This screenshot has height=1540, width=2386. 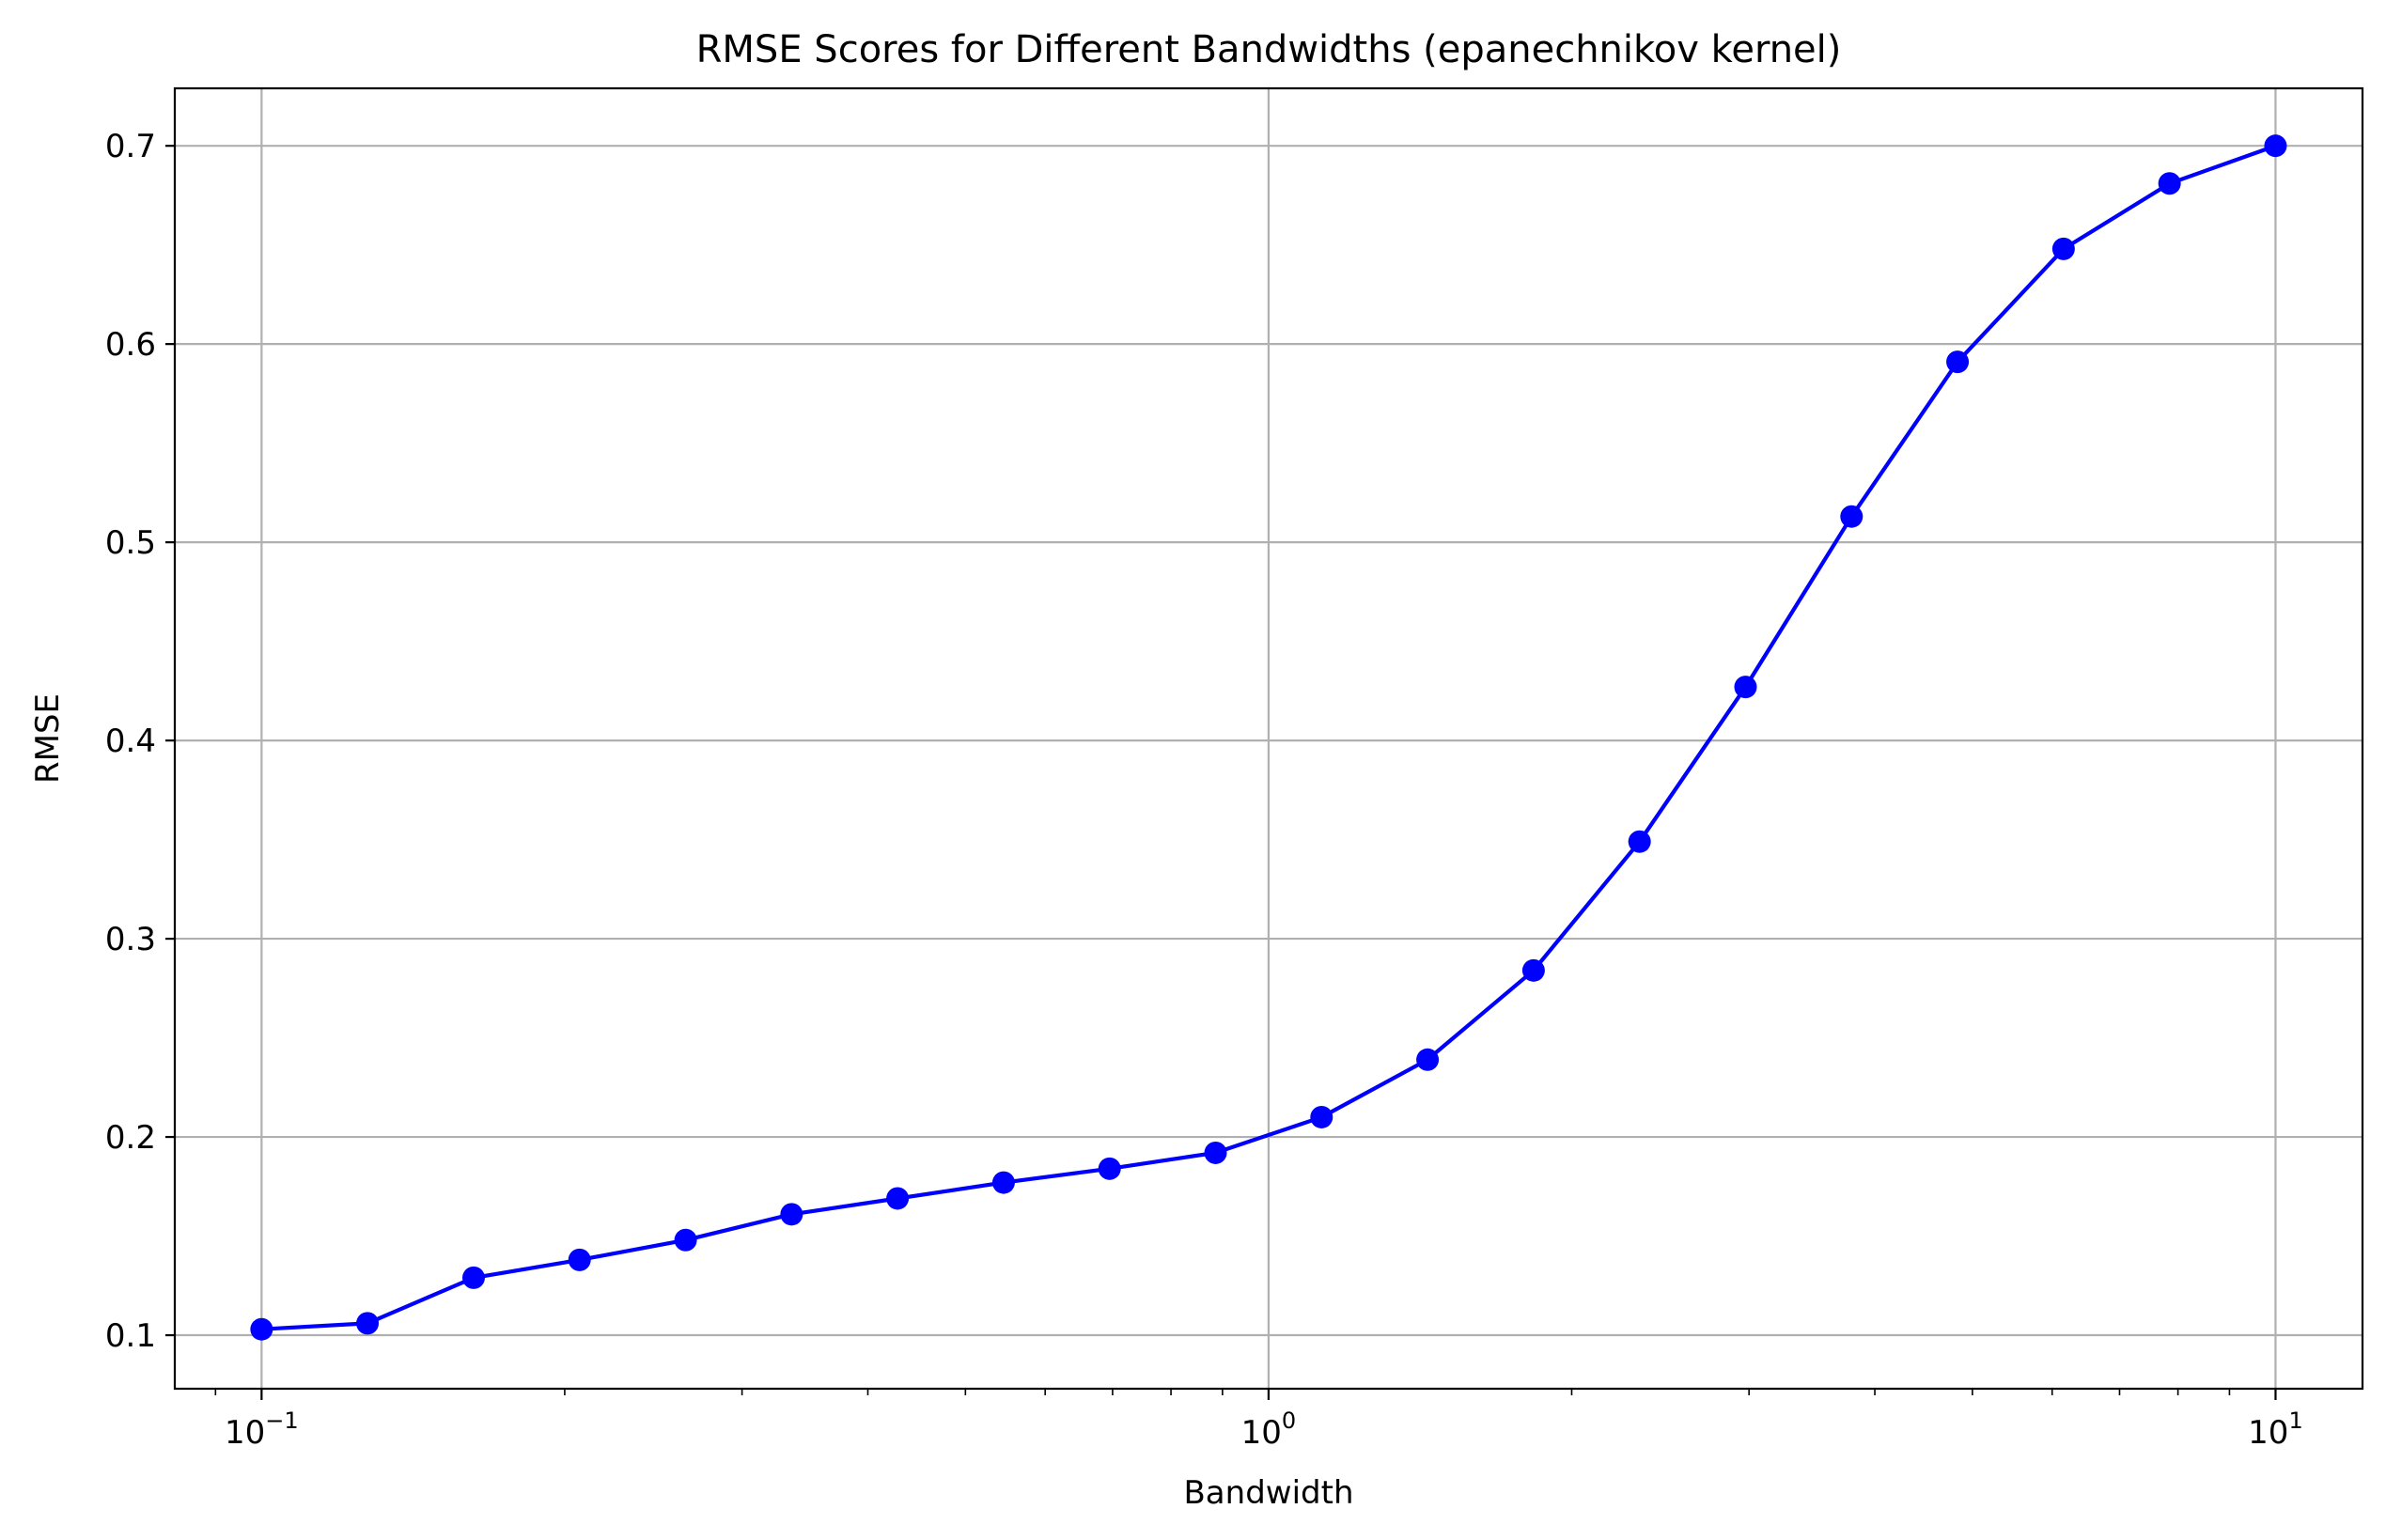 I want to click on y-axis-label: RMSE, so click(x=48, y=738).